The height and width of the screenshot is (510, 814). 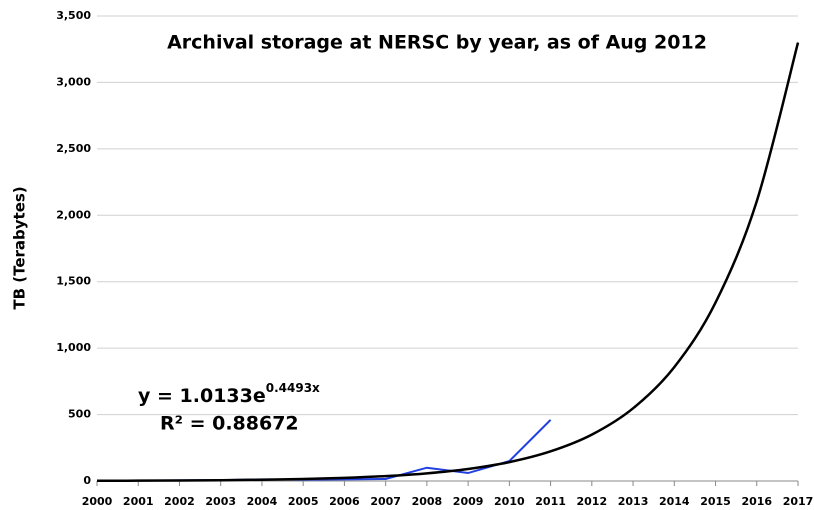 I want to click on x-tick-label: 2014, so click(x=674, y=501).